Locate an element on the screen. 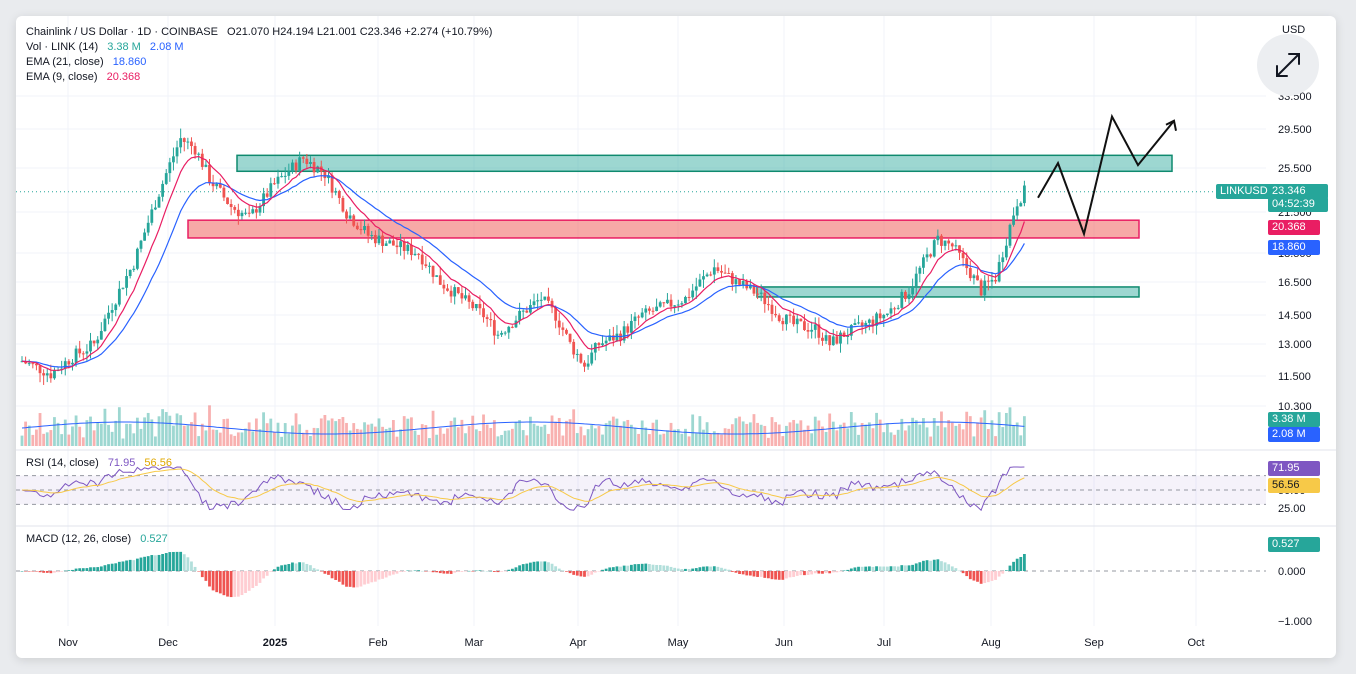  expand-button is located at coordinates (1288, 65).